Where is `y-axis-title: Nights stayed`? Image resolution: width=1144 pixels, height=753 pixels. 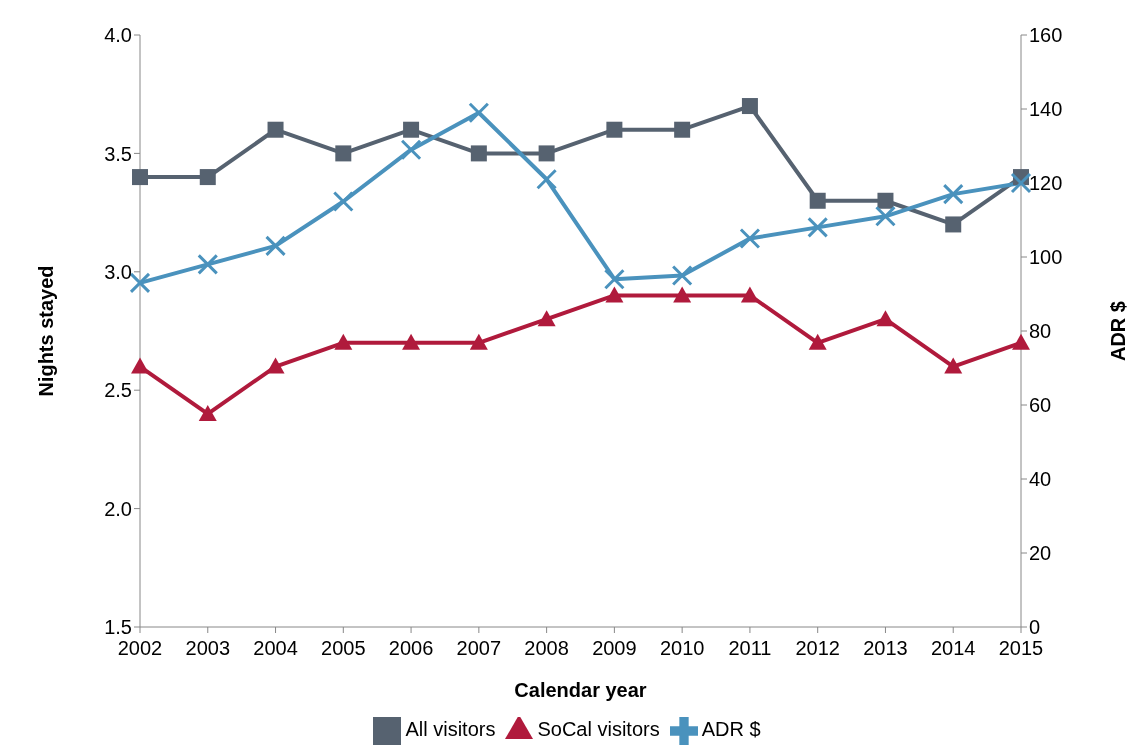 y-axis-title: Nights stayed is located at coordinates (46, 331).